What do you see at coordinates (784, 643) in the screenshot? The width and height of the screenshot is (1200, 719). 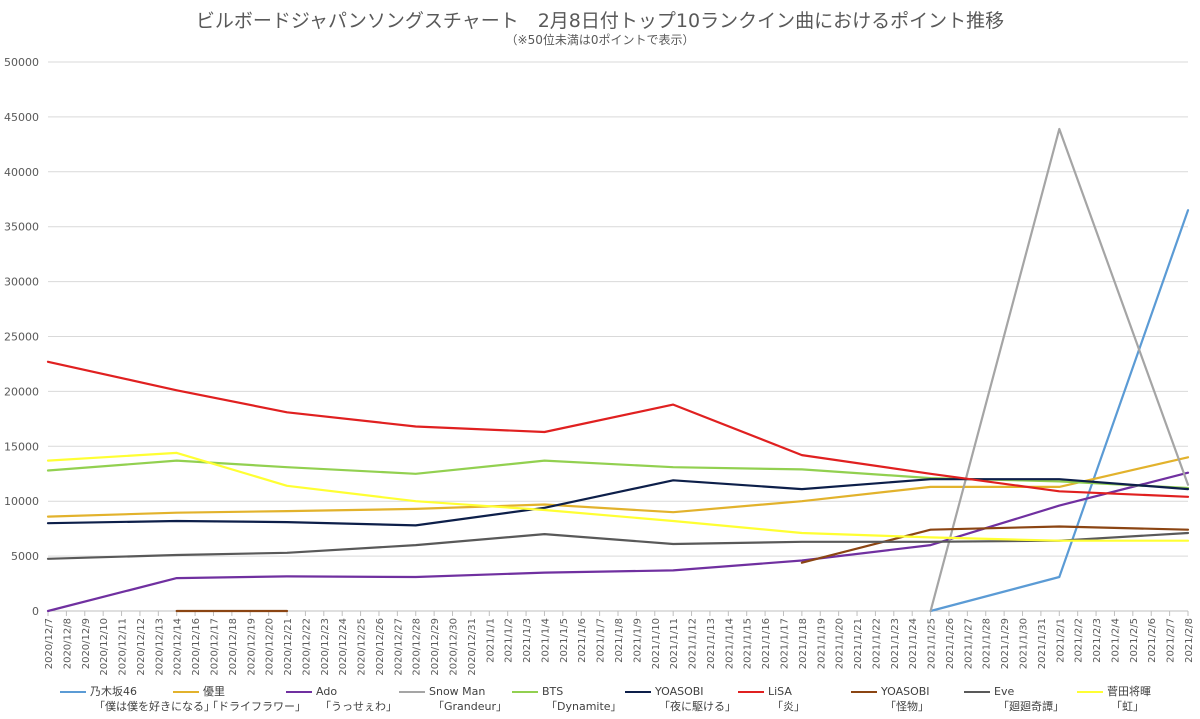 I see `x-tick-label: 2021/1/17` at bounding box center [784, 643].